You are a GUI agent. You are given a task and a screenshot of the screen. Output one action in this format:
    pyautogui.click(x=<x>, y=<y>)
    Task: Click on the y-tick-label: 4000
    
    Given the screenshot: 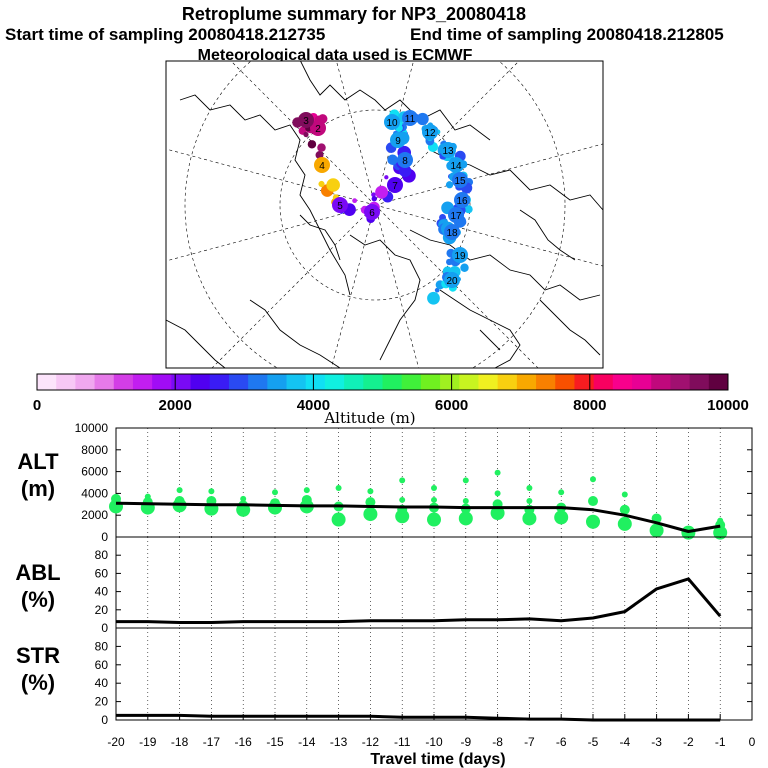 What is the action you would take?
    pyautogui.click(x=94, y=493)
    